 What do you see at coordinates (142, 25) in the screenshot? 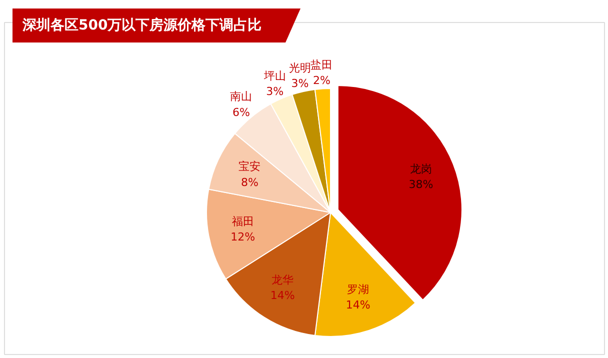
I see `chart-title: 深圳各区500万以下房源价格下调占比` at bounding box center [142, 25].